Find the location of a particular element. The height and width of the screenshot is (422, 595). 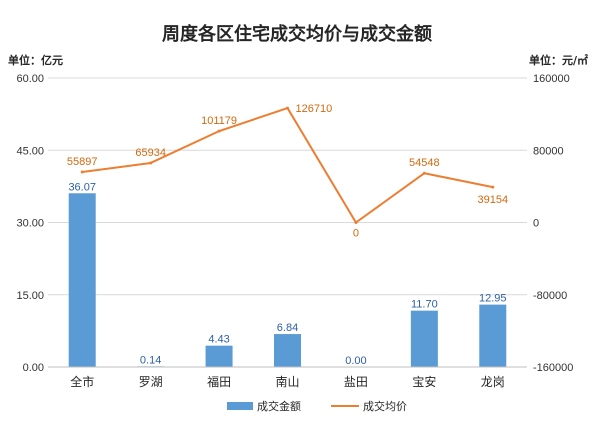

x-tick-label: 福田 is located at coordinates (219, 381).